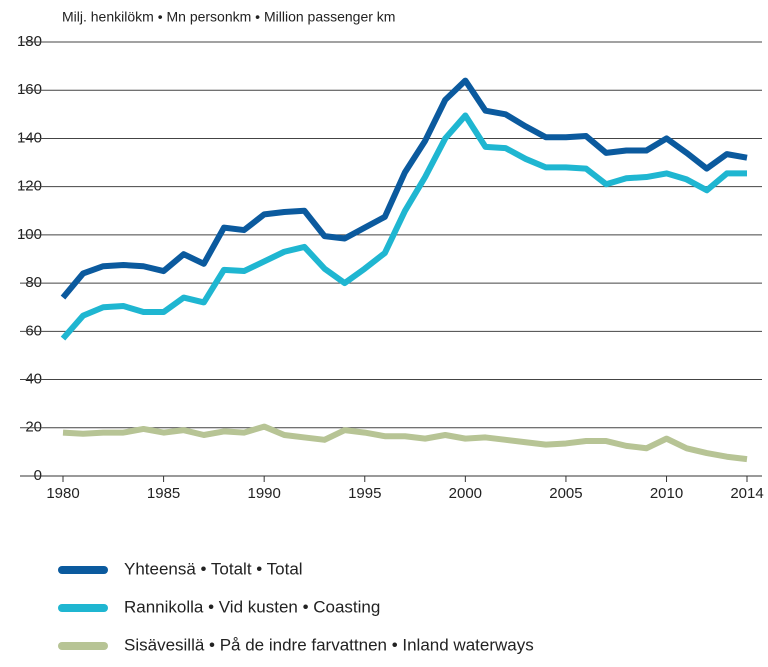 The width and height of the screenshot is (768, 667). What do you see at coordinates (33, 427) in the screenshot?
I see `y-tick-label: 20` at bounding box center [33, 427].